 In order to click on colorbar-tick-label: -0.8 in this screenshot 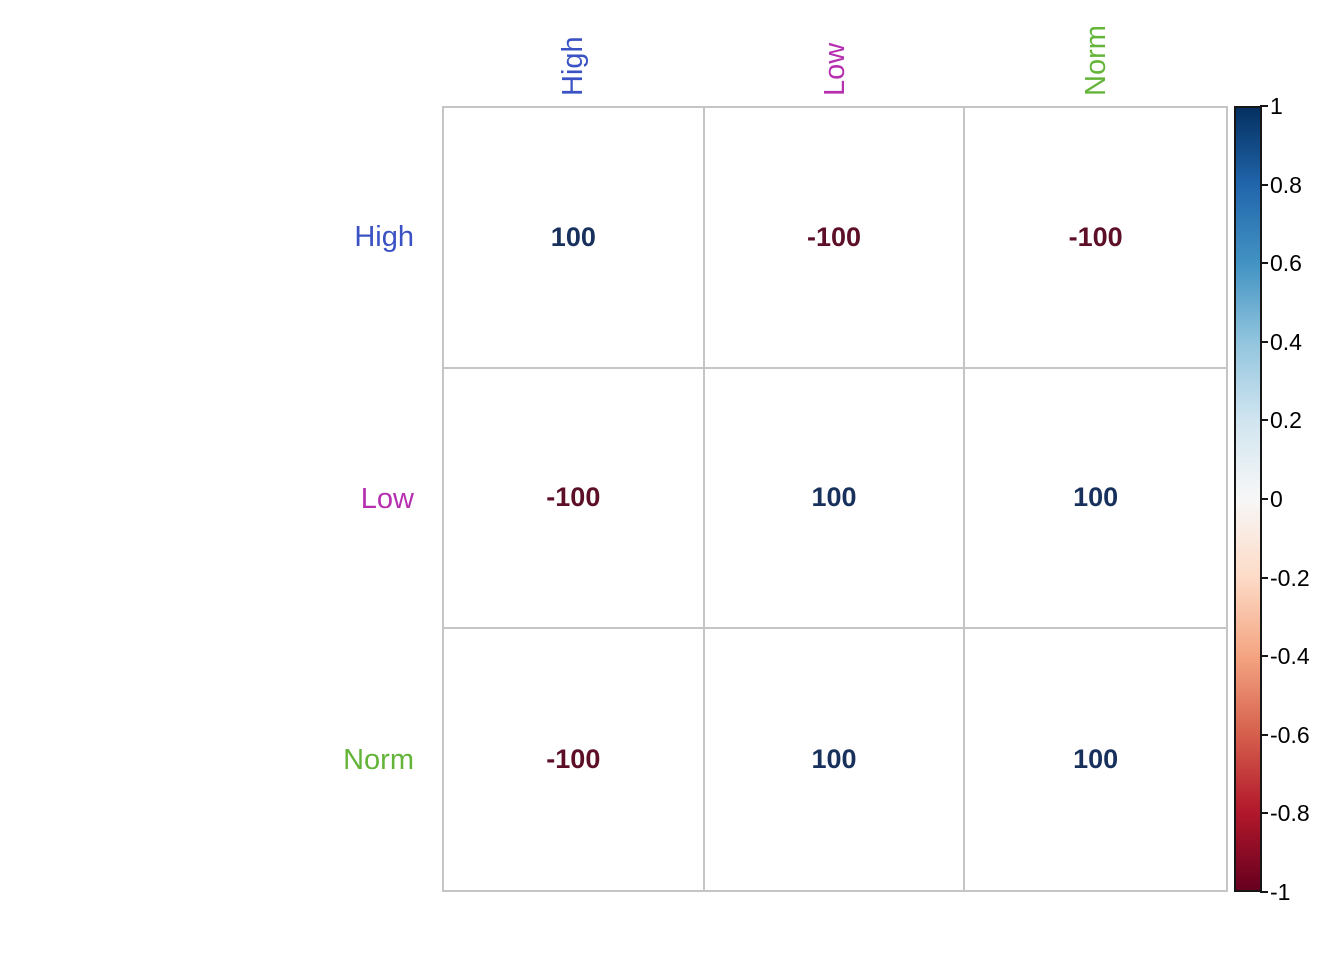, I will do `click(1290, 813)`.